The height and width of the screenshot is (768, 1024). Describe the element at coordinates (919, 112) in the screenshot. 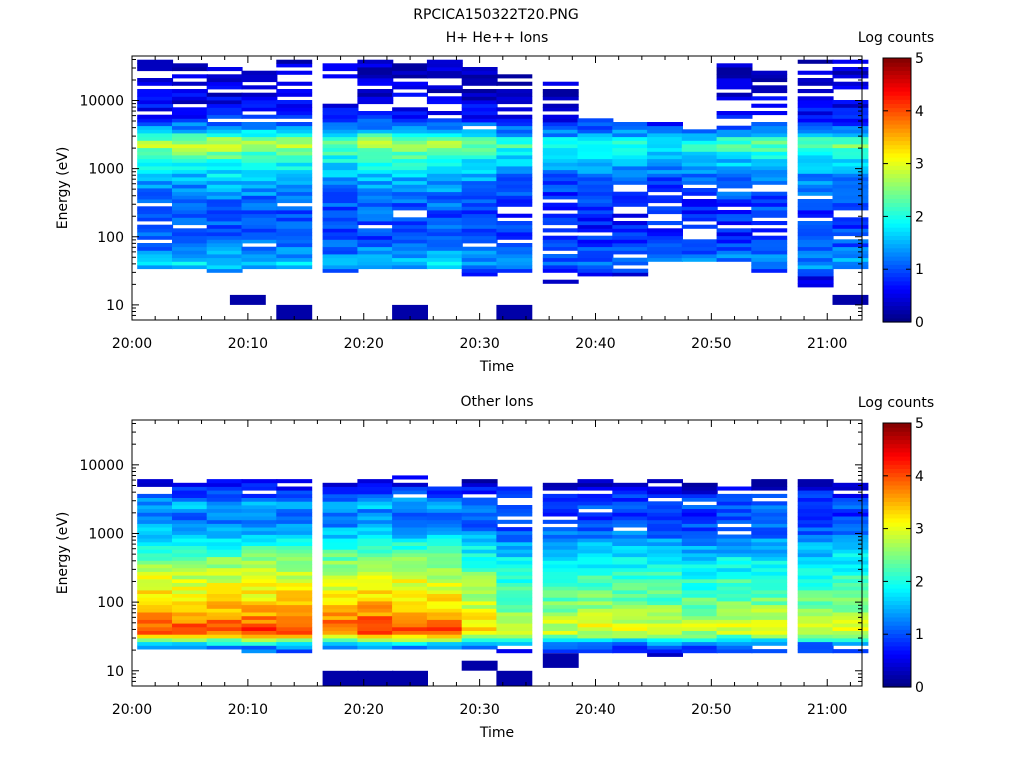

I see `colorbar-tick-label: 4` at that location.